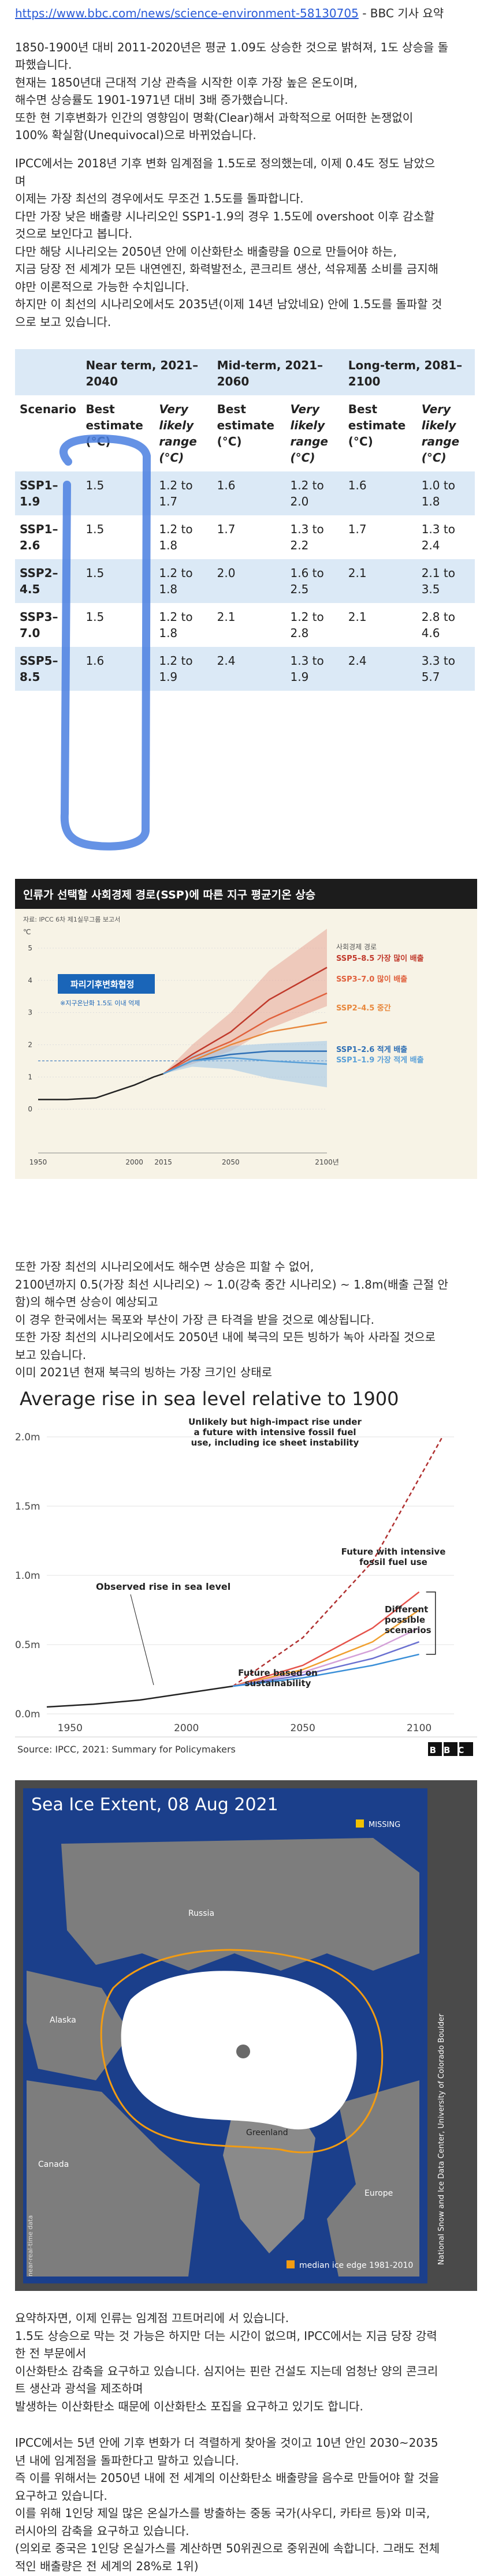 This screenshot has width=491, height=2576. I want to click on label-russia: Russia, so click(201, 1913).